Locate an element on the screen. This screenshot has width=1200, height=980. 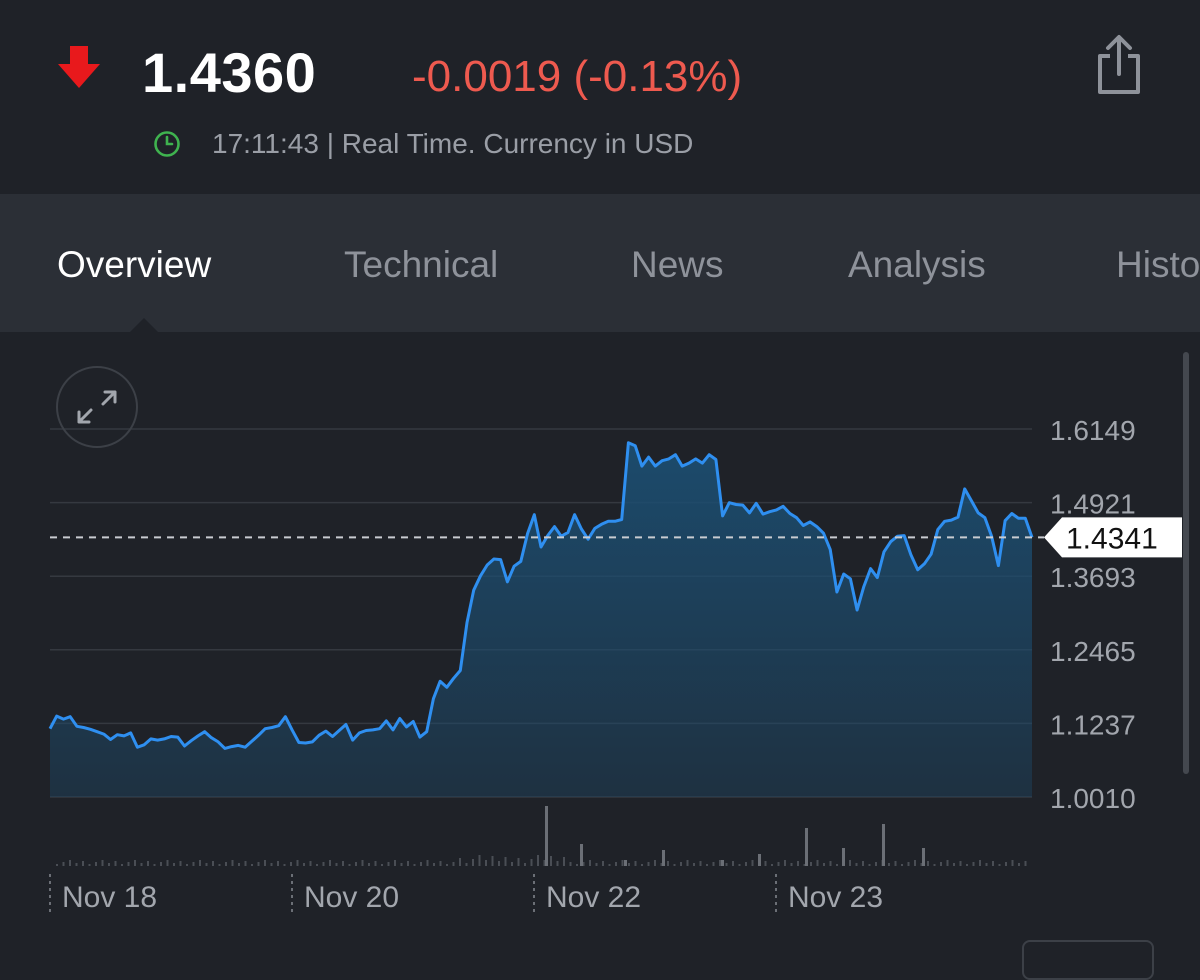
y-tick-label: 1.3693 is located at coordinates (1093, 577).